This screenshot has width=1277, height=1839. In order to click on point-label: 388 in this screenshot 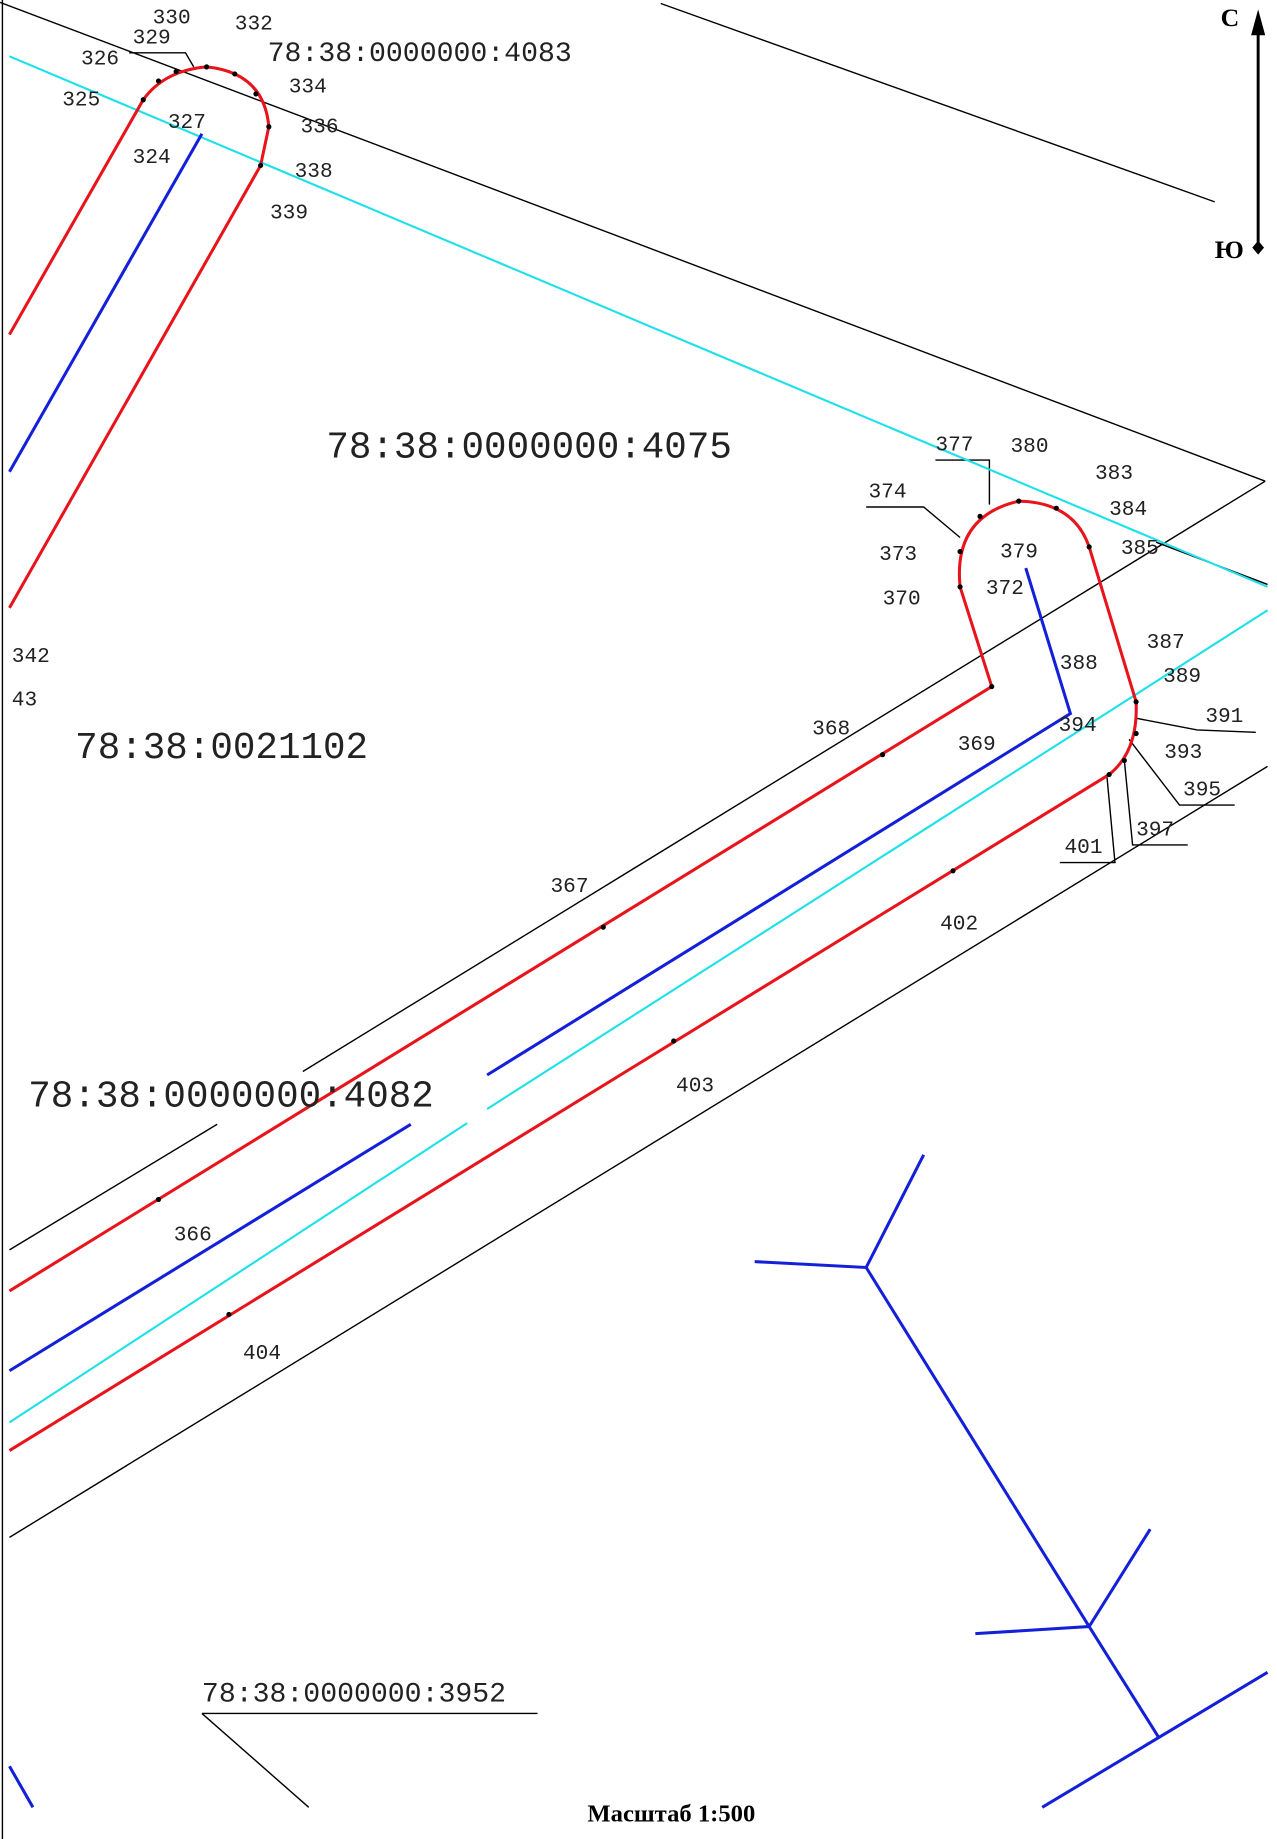, I will do `click(1079, 664)`.